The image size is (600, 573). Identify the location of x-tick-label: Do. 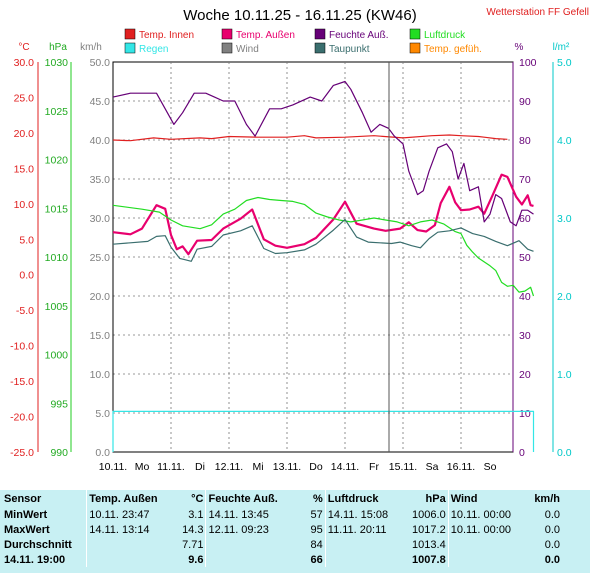
(316, 467).